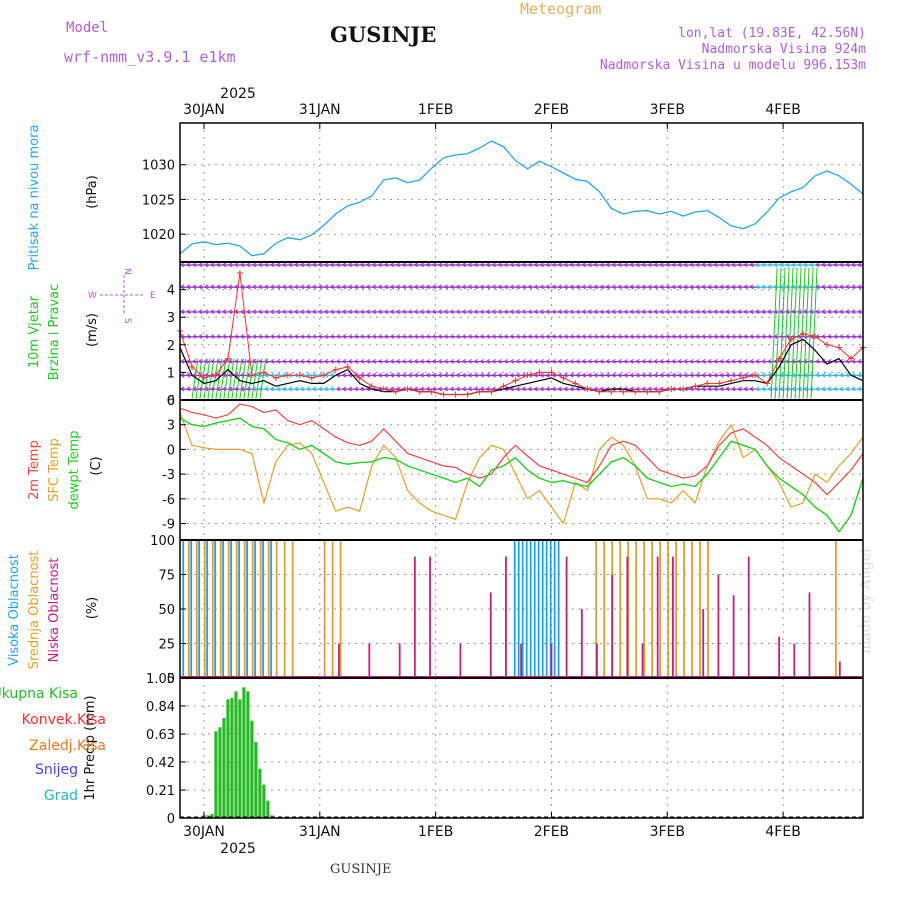  Describe the element at coordinates (171, 346) in the screenshot. I see `wind-ytick-label-2: 2` at that location.